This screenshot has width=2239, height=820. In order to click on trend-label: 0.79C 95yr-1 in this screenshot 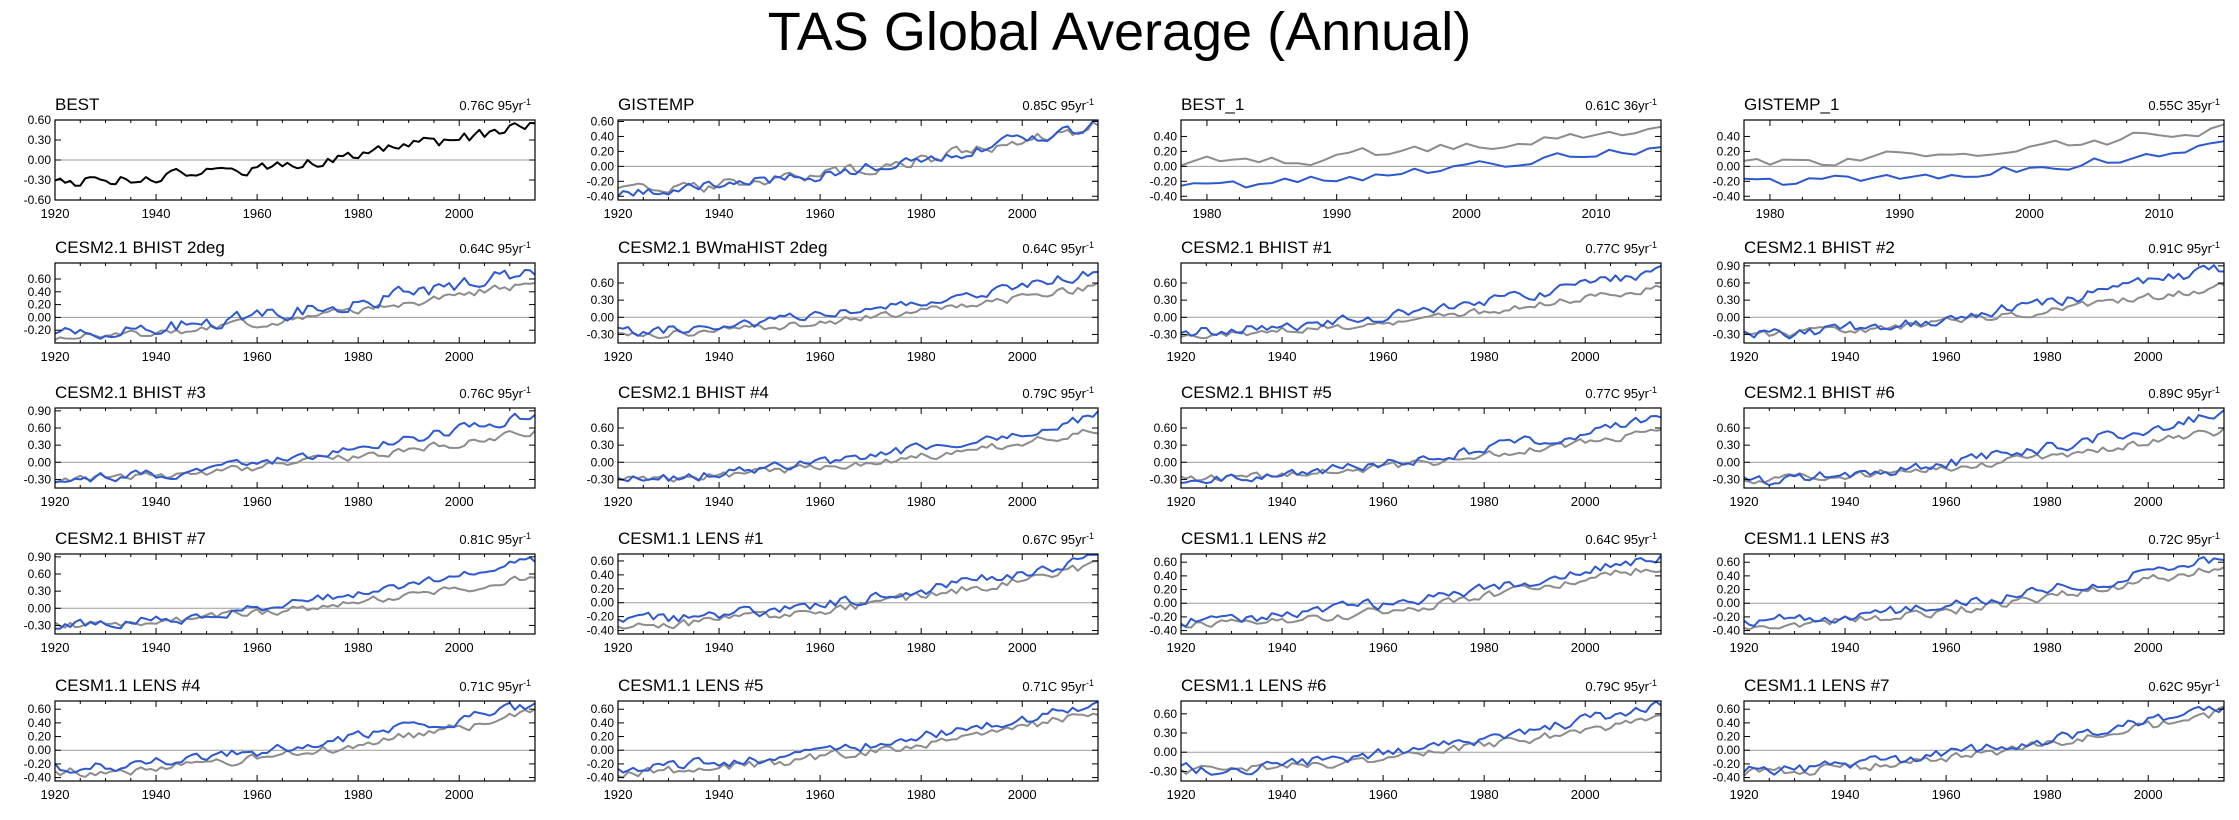, I will do `click(1058, 393)`.